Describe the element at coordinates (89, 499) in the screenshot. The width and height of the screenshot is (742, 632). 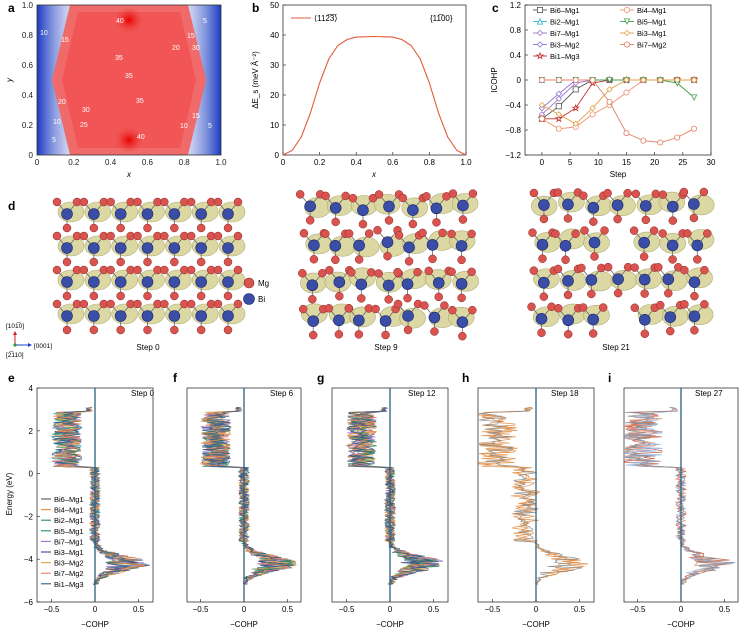
I see `cohp-panel: −0.5 0 0.5 4 2 0 −2 −4 −6` at that location.